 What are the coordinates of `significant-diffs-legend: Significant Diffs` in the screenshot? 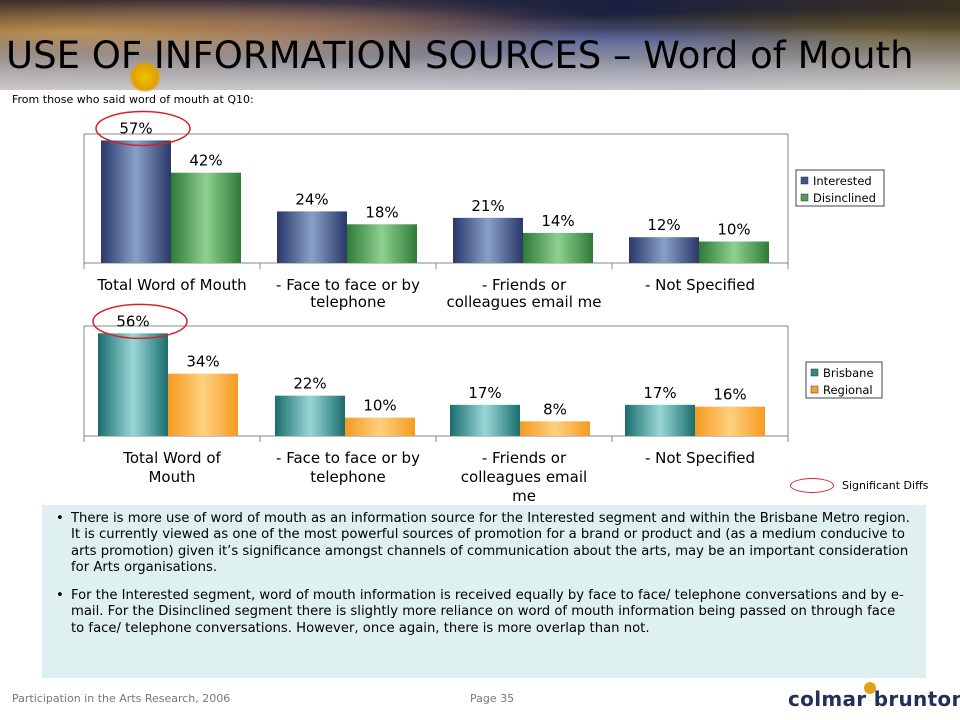 It's located at (870, 486).